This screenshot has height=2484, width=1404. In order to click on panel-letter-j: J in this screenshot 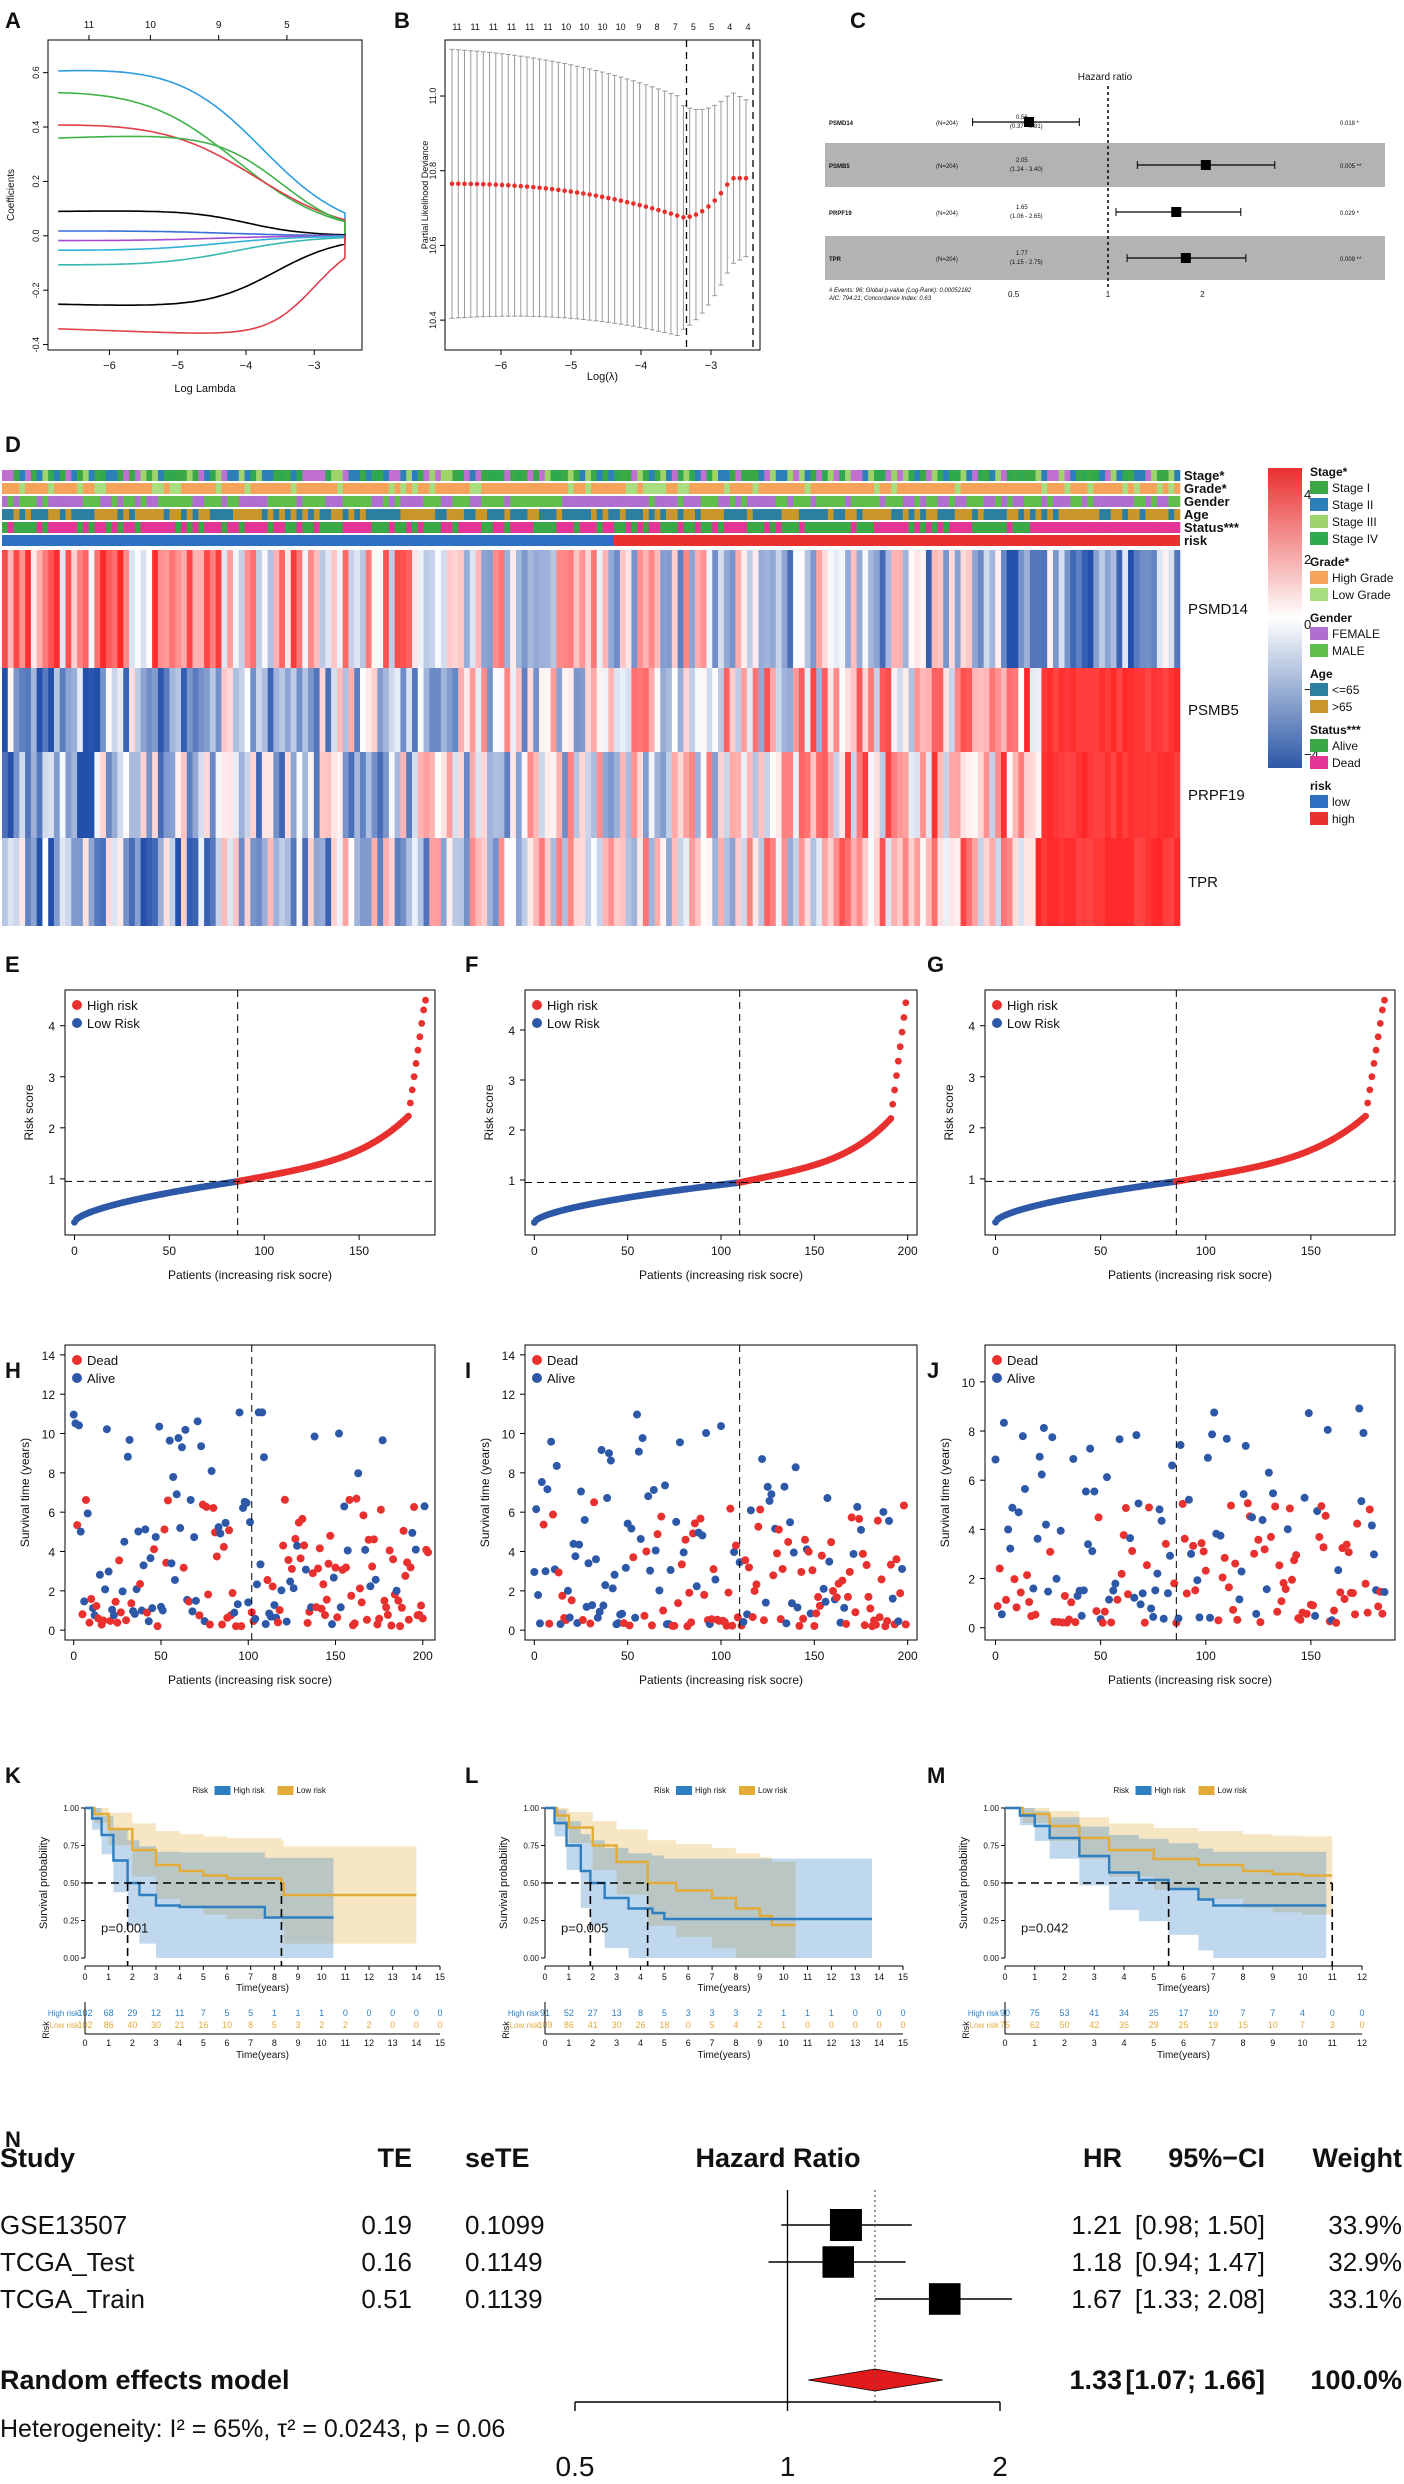, I will do `click(933, 1370)`.